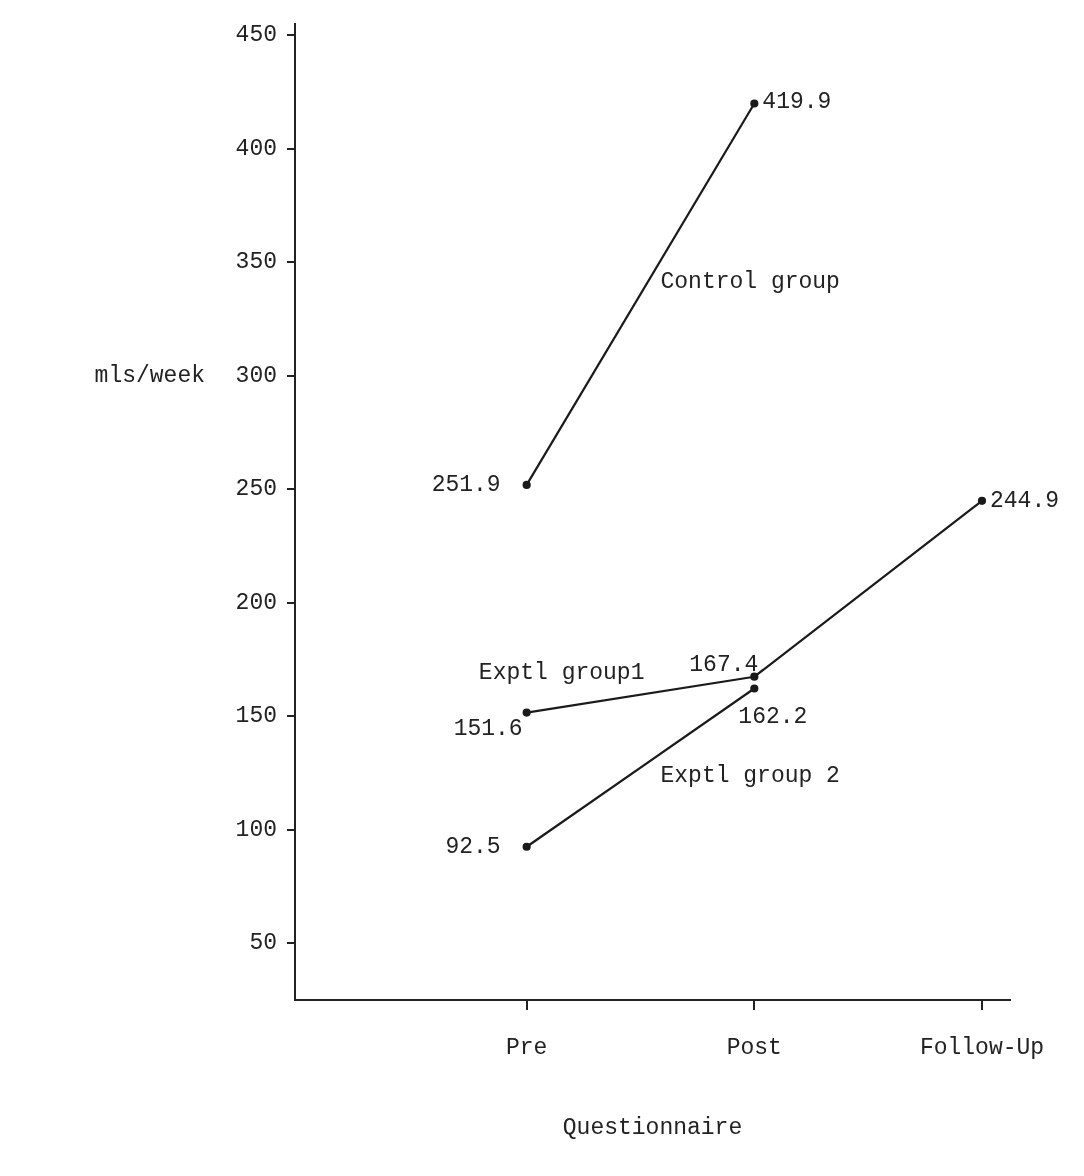 Image resolution: width=1084 pixels, height=1176 pixels. I want to click on data-label: 419.9, so click(797, 101).